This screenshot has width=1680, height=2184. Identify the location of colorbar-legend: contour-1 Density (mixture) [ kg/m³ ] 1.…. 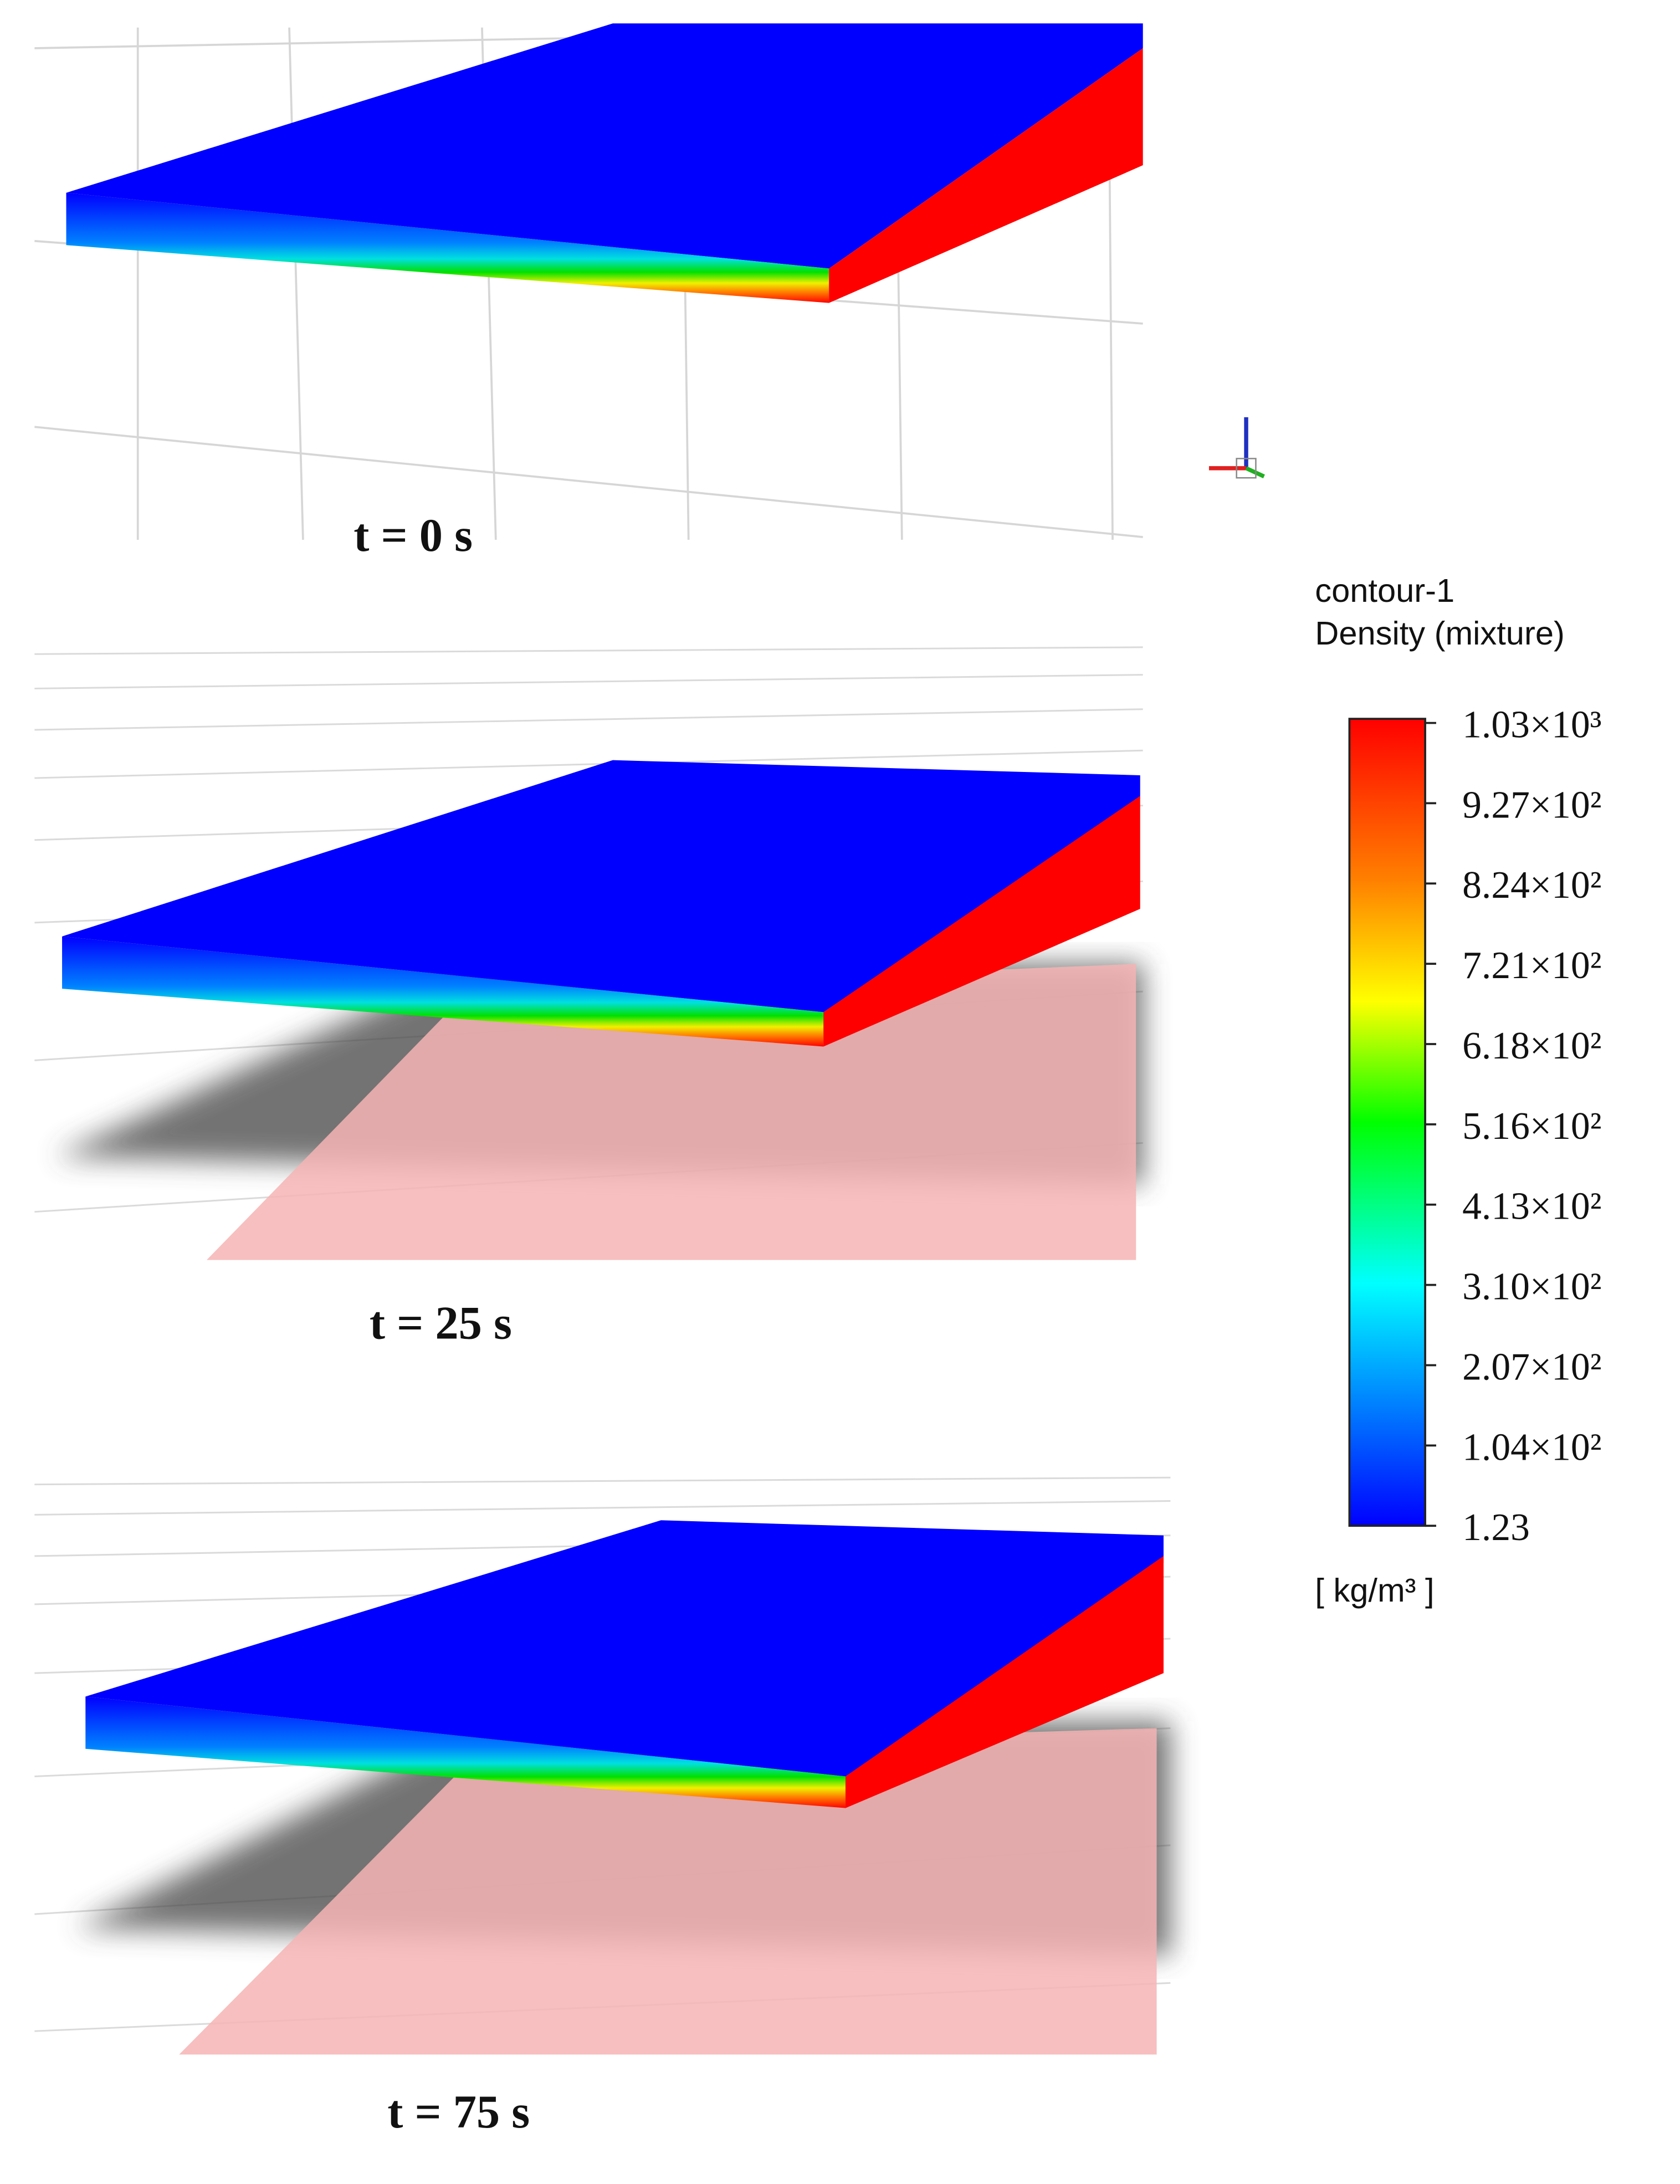
(1458, 1090).